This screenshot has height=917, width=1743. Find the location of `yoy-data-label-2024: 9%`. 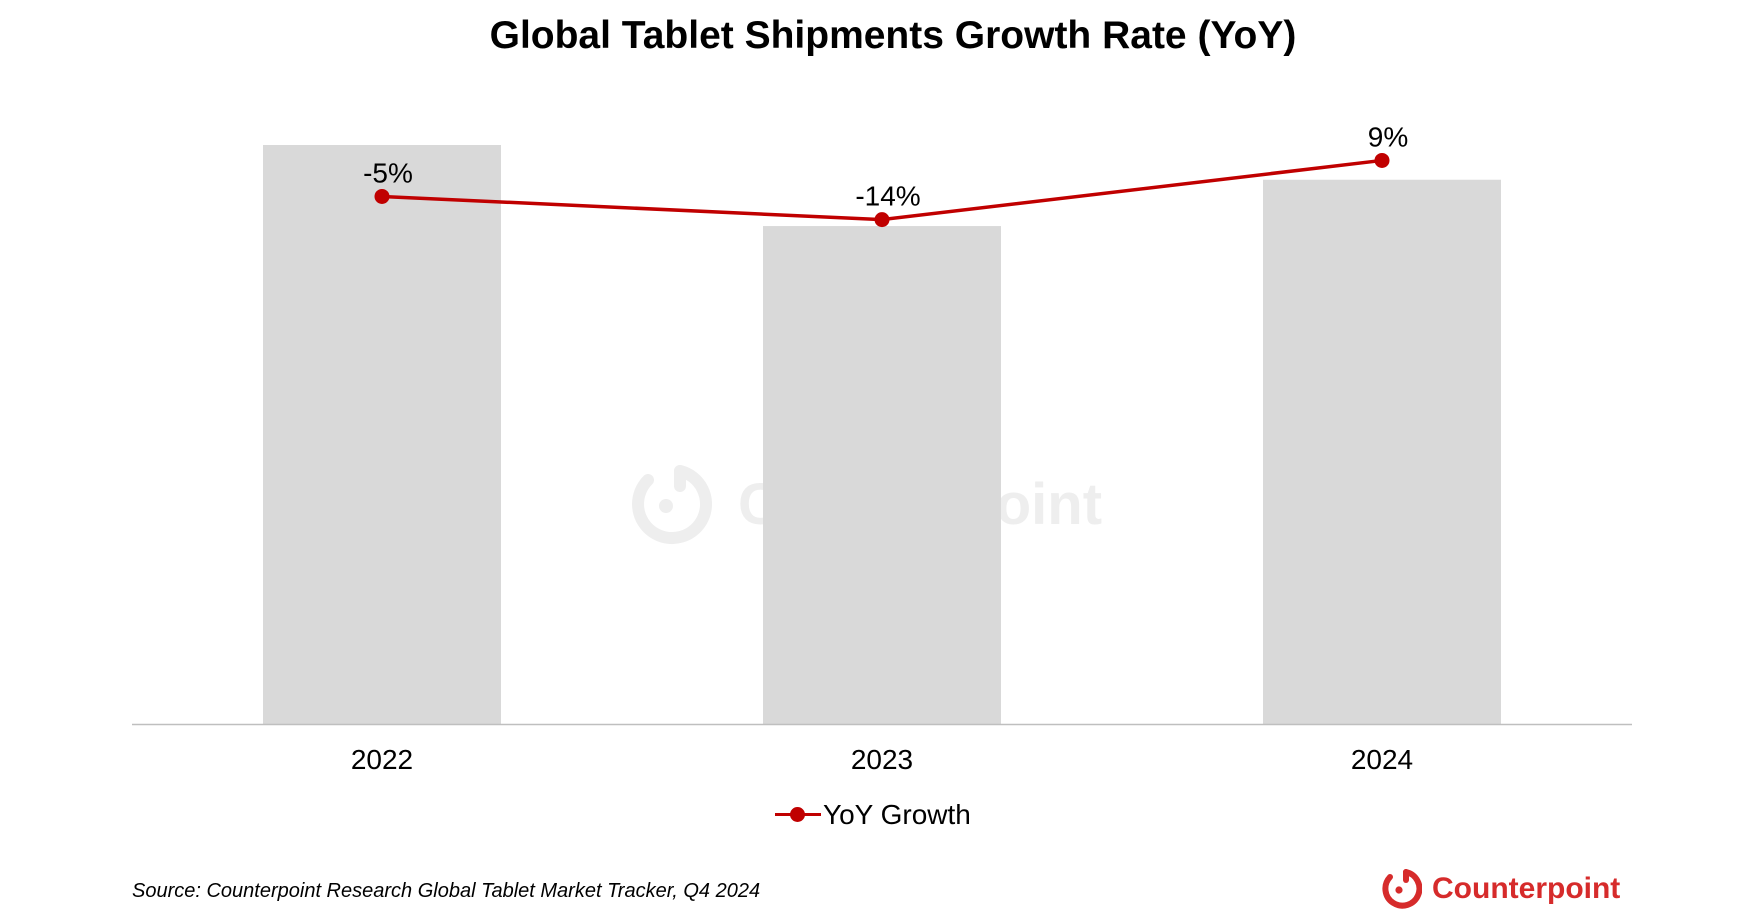

yoy-data-label-2024: 9% is located at coordinates (1388, 136).